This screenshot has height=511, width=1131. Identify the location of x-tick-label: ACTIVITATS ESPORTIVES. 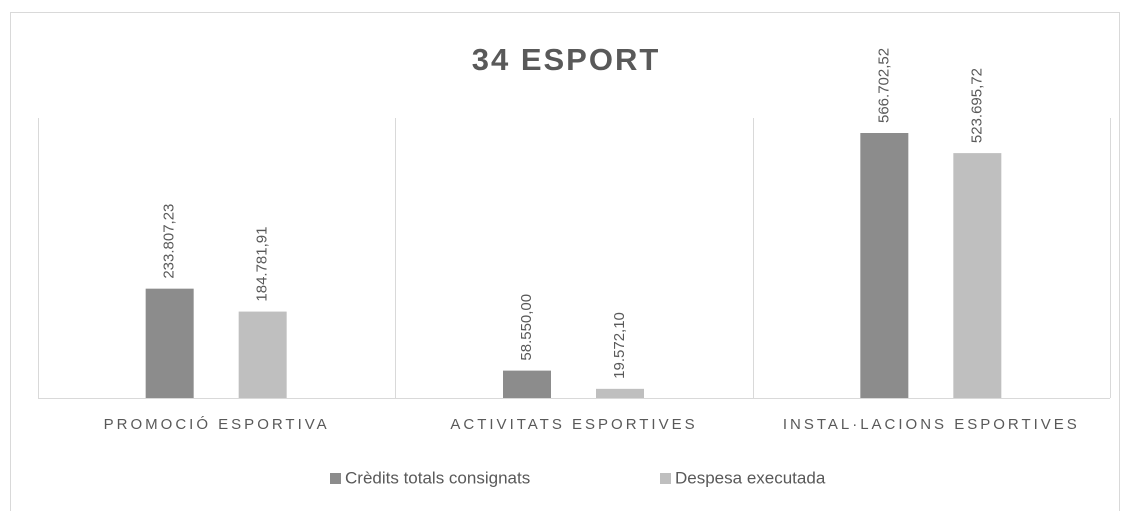
(573, 424).